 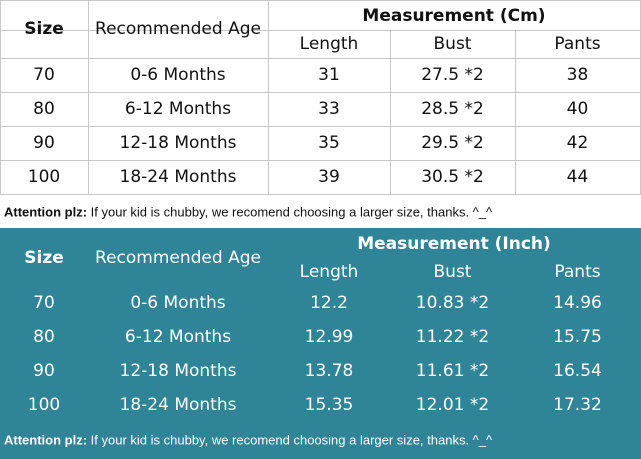 I want to click on table-cell: 12.2, so click(x=329, y=303).